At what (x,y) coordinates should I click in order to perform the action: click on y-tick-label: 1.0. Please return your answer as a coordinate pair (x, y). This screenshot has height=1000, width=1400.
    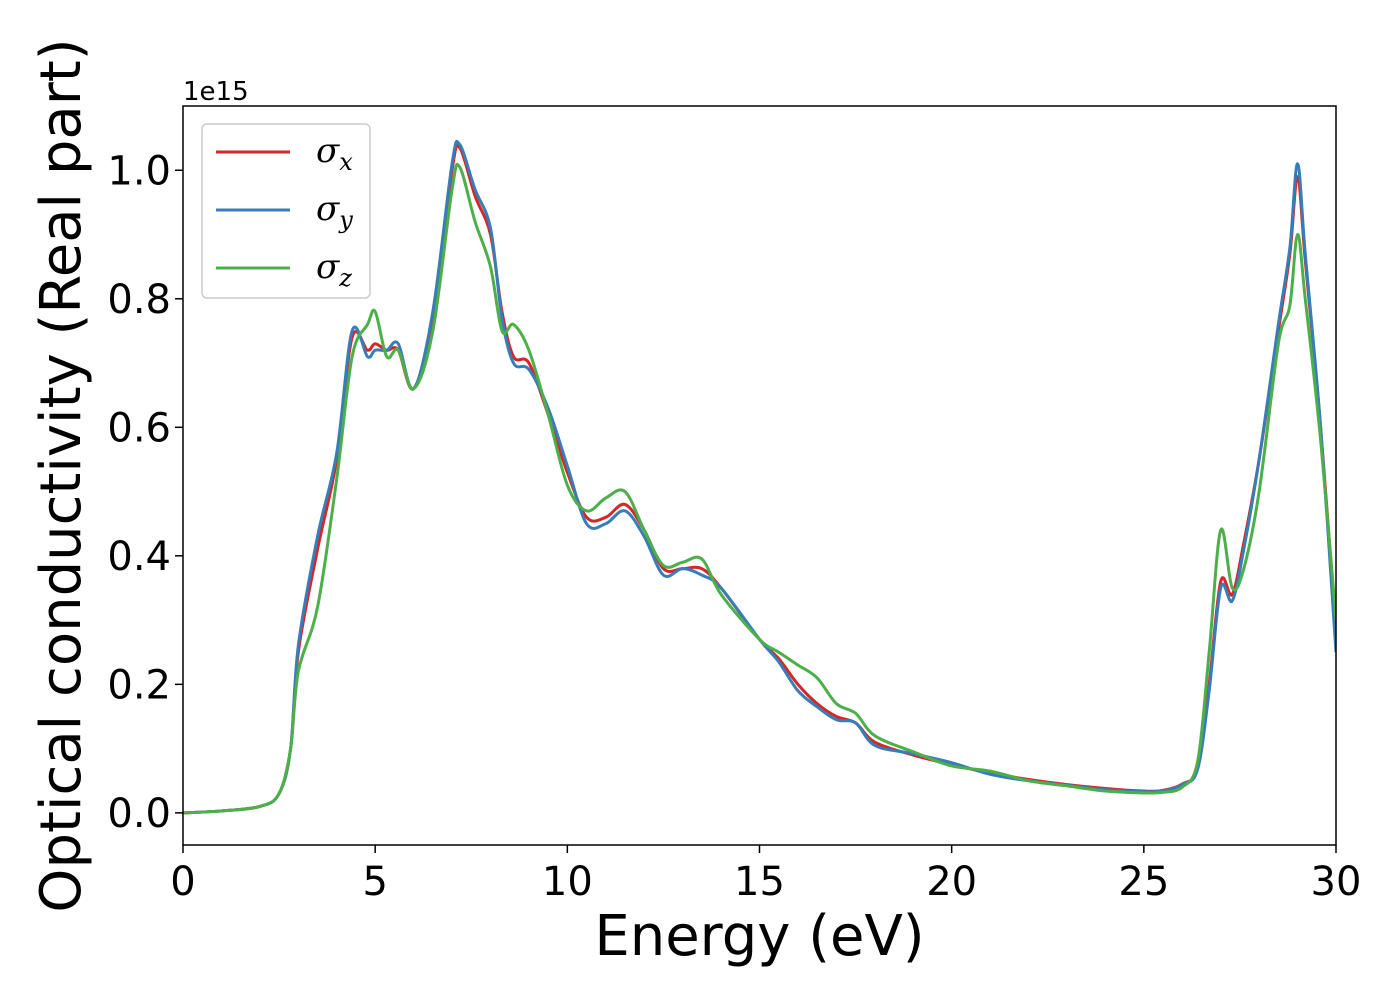
    Looking at the image, I should click on (139, 171).